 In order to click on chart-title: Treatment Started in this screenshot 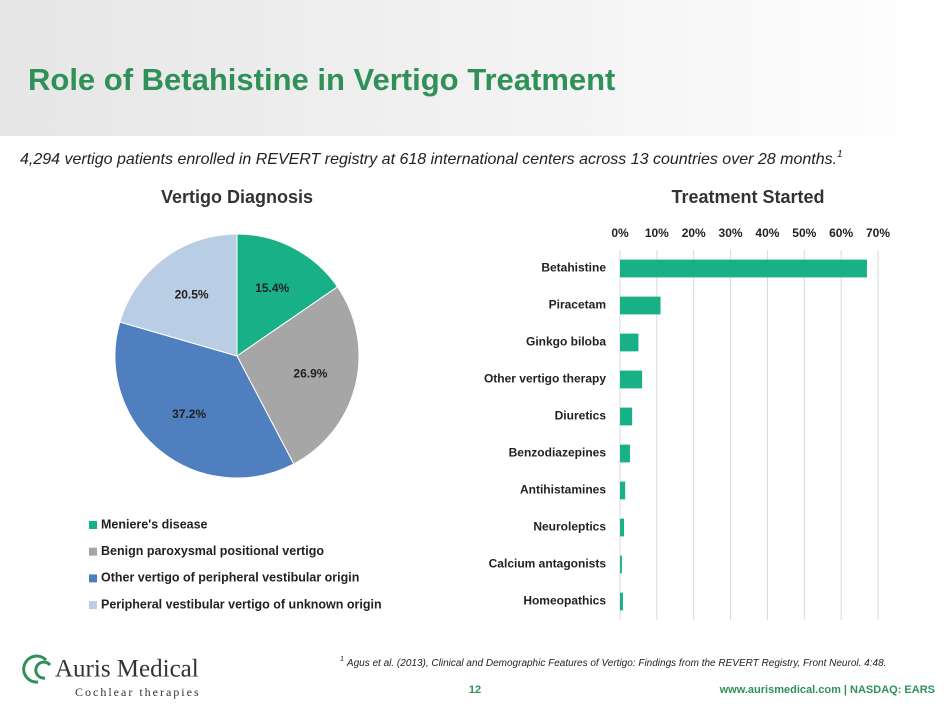, I will do `click(747, 197)`.